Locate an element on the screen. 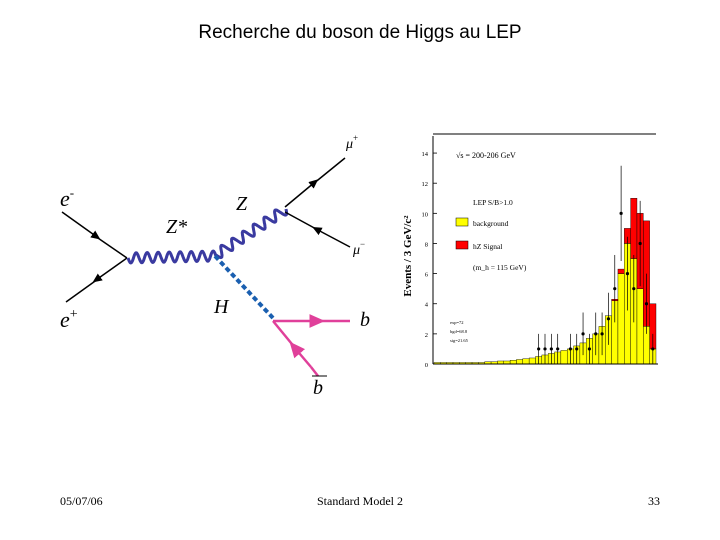 This screenshot has width=720, height=540. virtual-z-propagator is located at coordinates (172, 257).